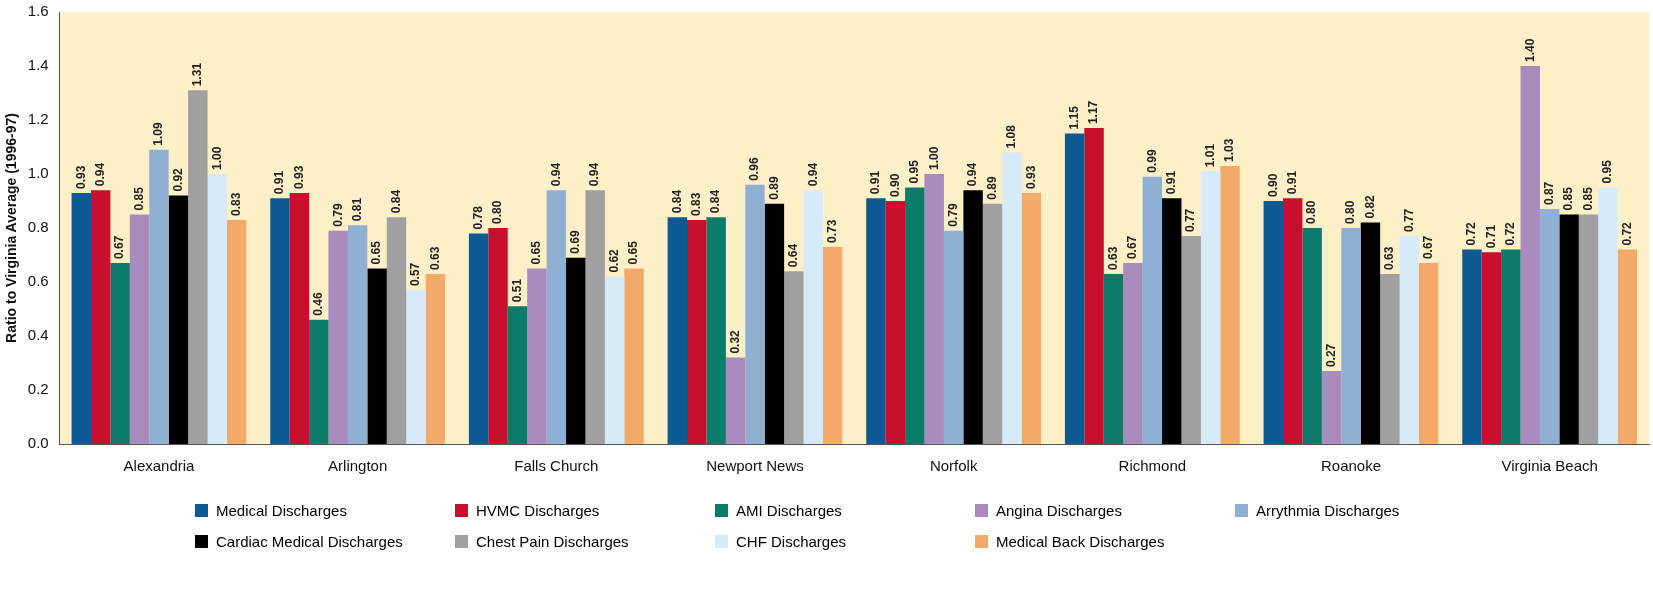  What do you see at coordinates (1272, 185) in the screenshot?
I see `data-label: 0.90` at bounding box center [1272, 185].